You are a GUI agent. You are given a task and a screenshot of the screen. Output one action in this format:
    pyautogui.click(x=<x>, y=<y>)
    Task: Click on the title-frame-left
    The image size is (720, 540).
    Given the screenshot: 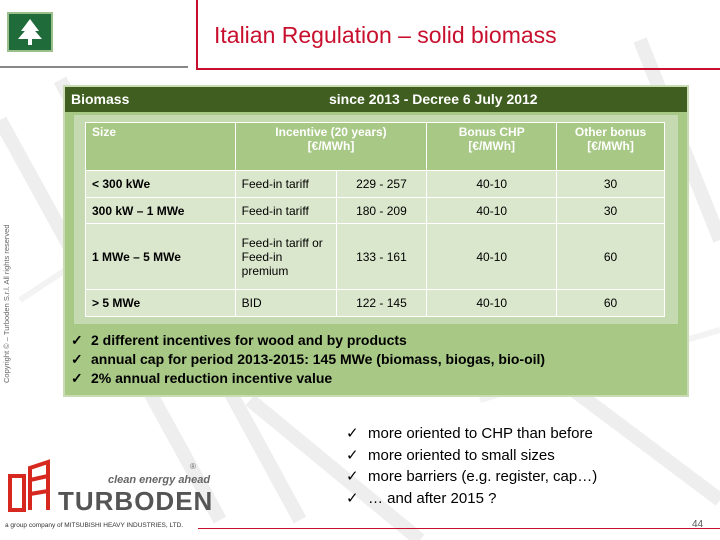 What is the action you would take?
    pyautogui.click(x=197, y=35)
    